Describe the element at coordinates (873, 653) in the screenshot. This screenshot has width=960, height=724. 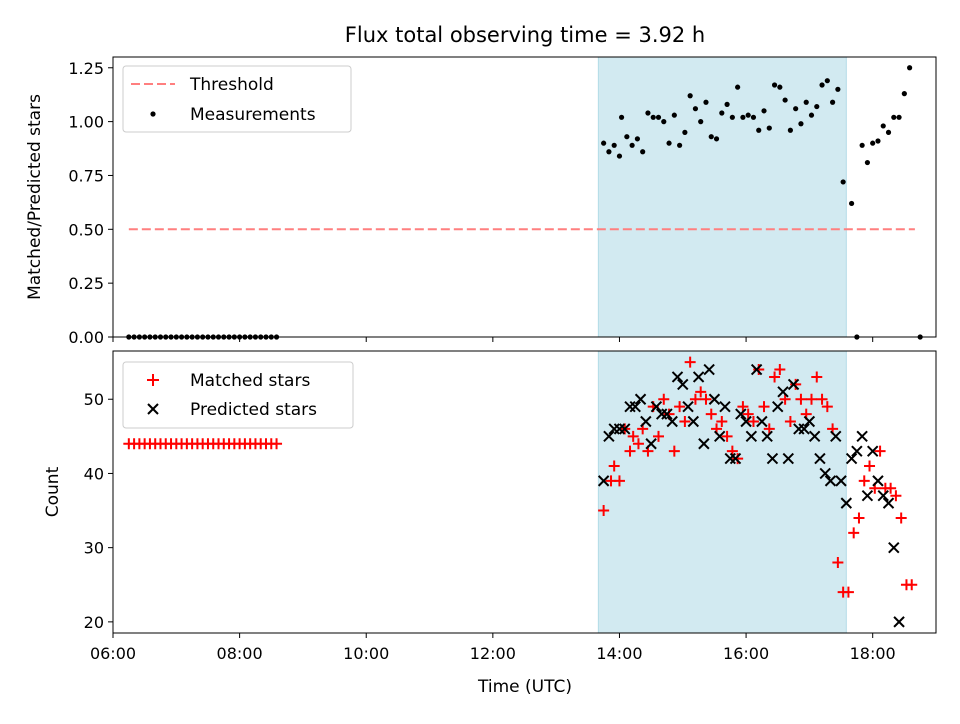
I see `x-tick-label: 18:00` at that location.